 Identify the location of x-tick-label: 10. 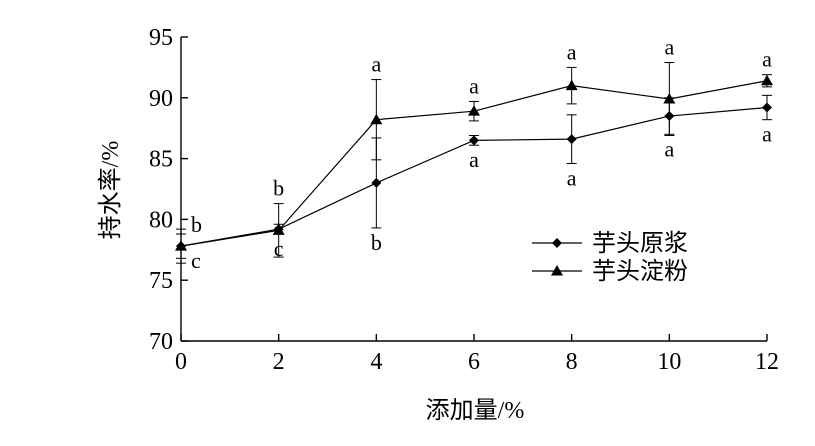
(669, 362).